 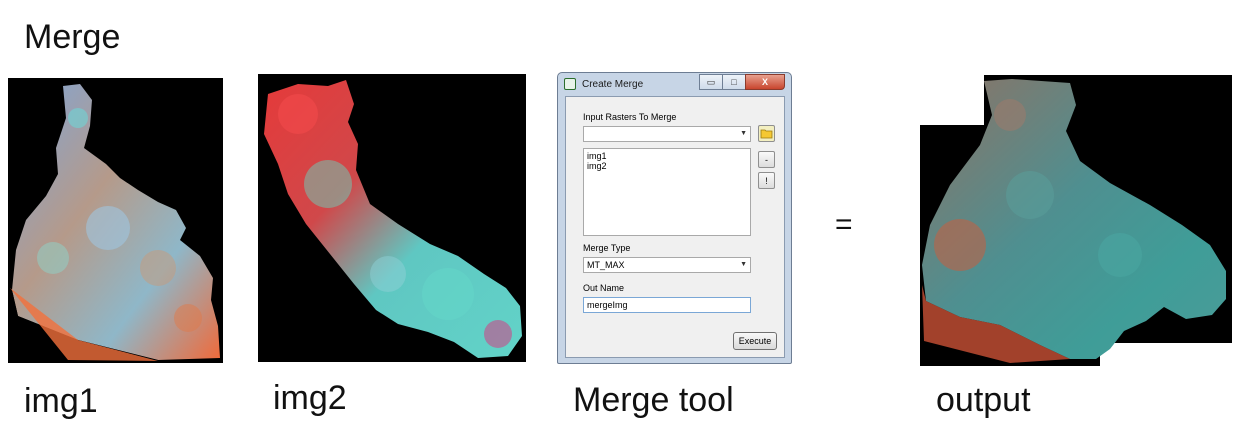 I want to click on output-caption: output, so click(x=983, y=400).